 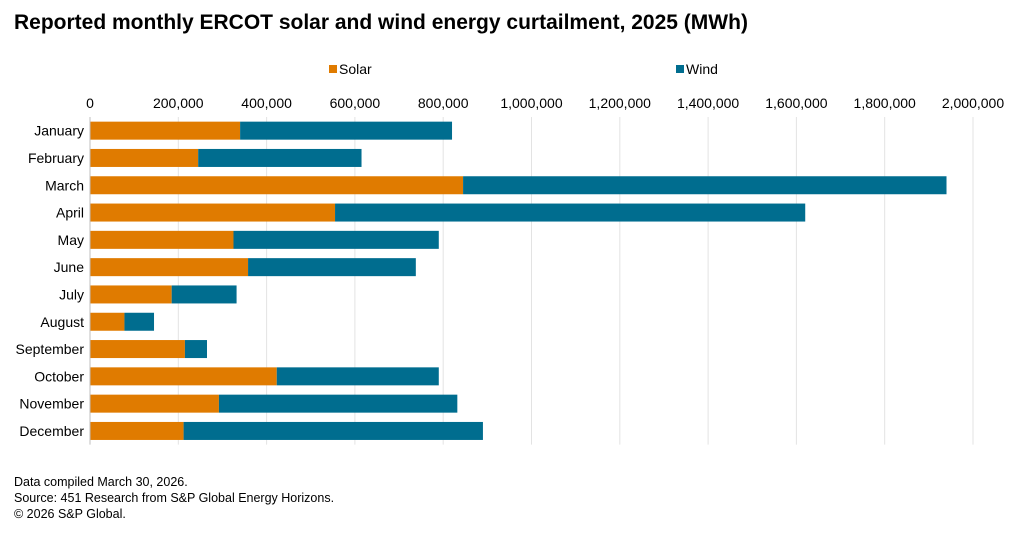 What do you see at coordinates (56, 158) in the screenshot?
I see `category-label: February` at bounding box center [56, 158].